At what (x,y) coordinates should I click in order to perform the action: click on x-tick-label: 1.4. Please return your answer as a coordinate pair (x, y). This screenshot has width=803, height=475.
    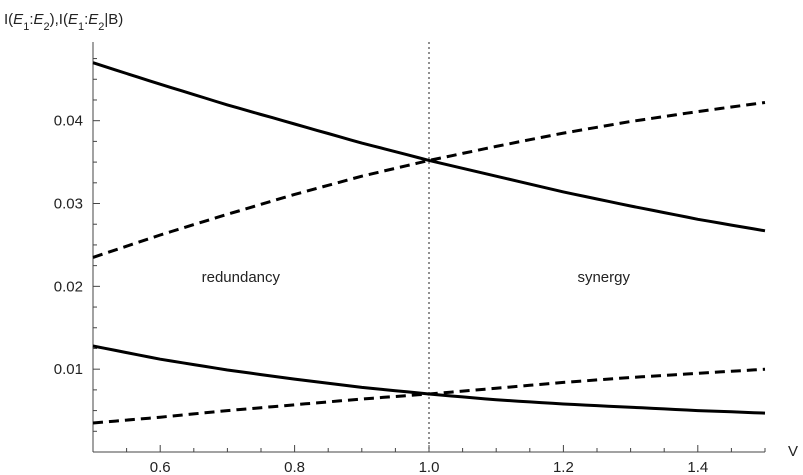
    Looking at the image, I should click on (697, 467).